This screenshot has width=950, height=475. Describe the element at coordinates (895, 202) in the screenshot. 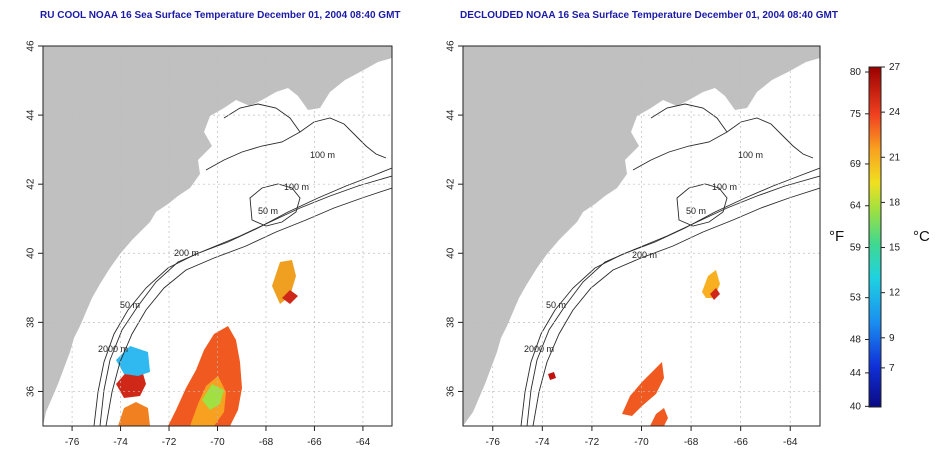

I see `celsius-tick-label: 18` at that location.